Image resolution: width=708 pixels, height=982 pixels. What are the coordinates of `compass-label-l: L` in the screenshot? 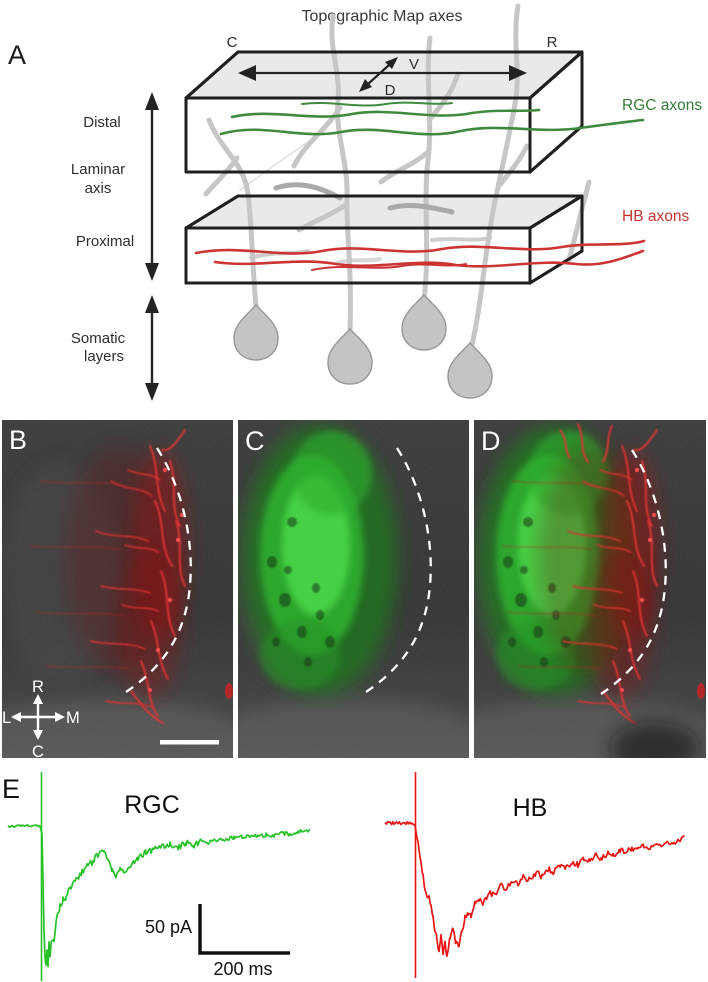 It's located at (6, 718).